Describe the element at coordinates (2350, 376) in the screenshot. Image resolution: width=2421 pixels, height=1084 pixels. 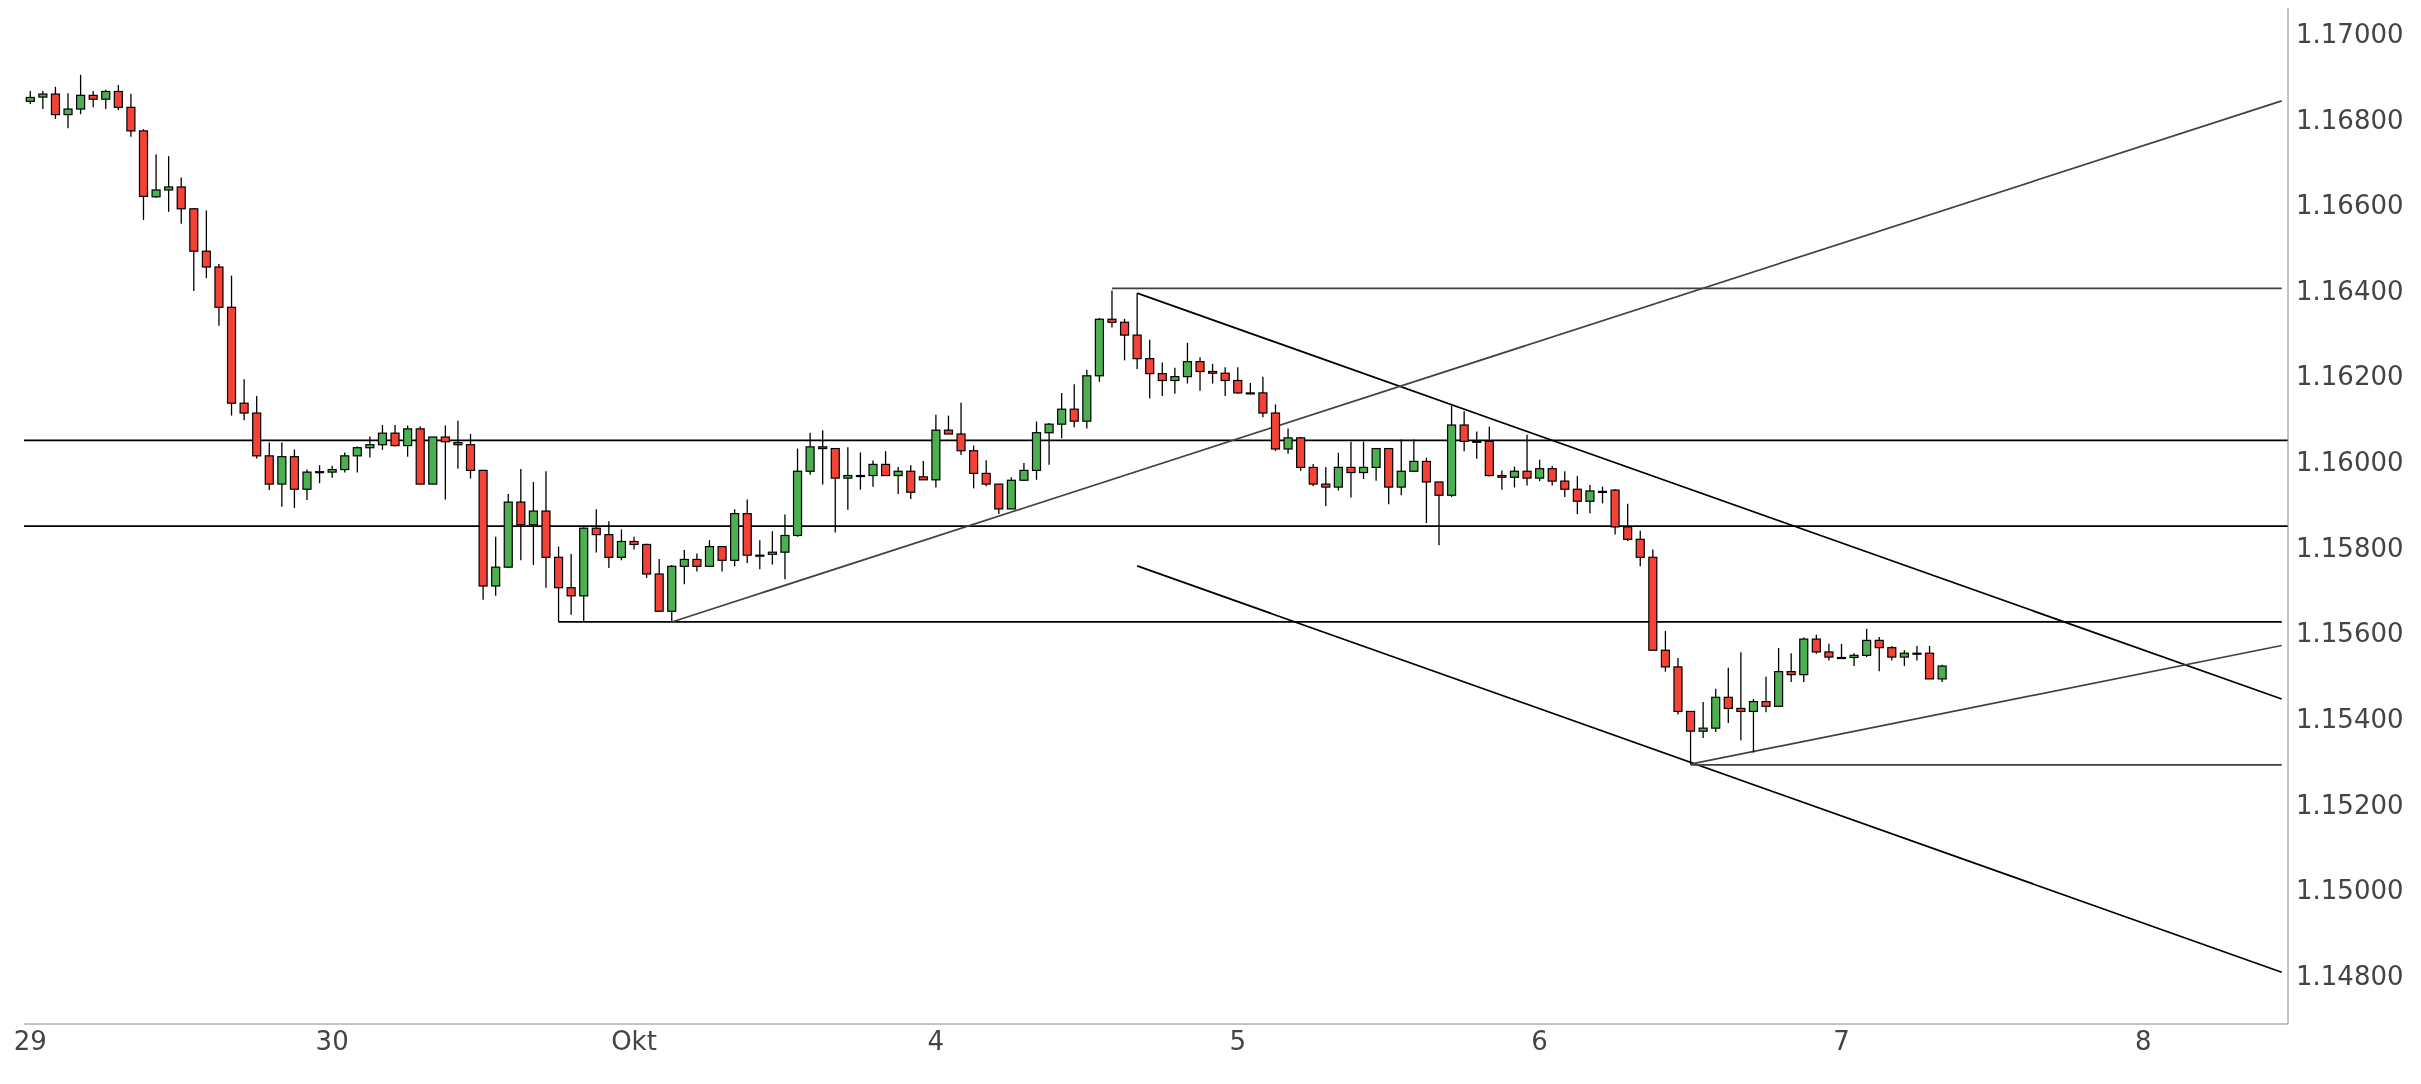
I see `y-tick-label: 1.16200` at that location.